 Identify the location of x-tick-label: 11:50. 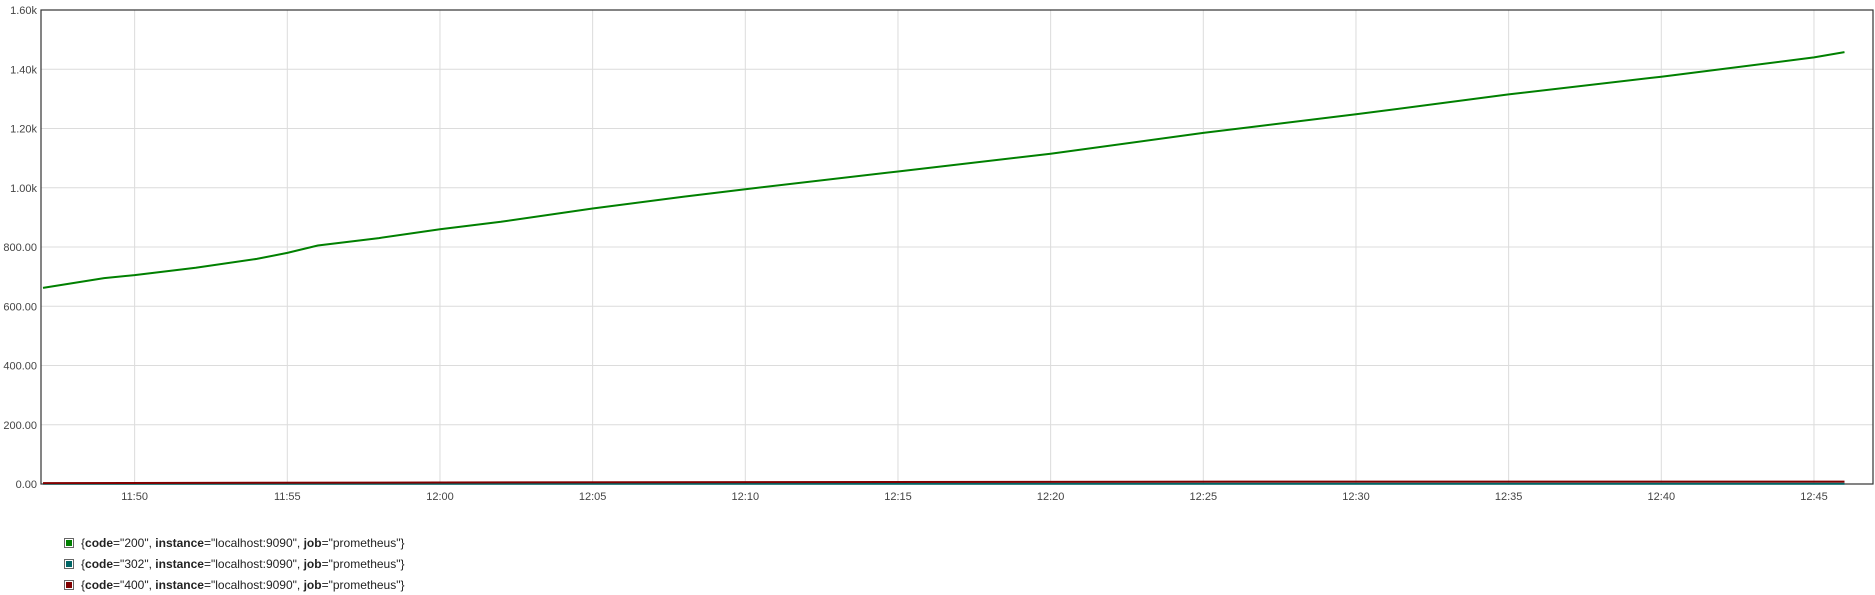
(134, 497).